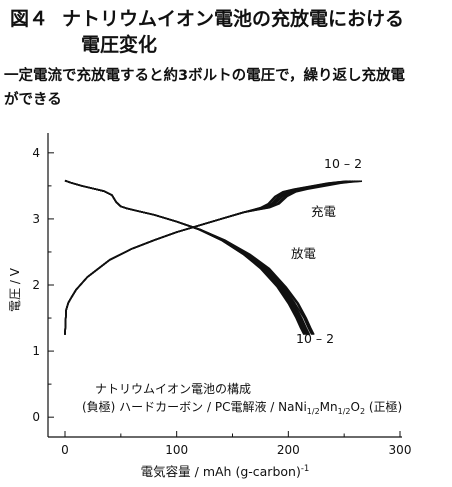 The height and width of the screenshot is (487, 452). I want to click on figure-title: 図４ ナトリウムイオン電池の充放電における 電圧変化, so click(230, 32).